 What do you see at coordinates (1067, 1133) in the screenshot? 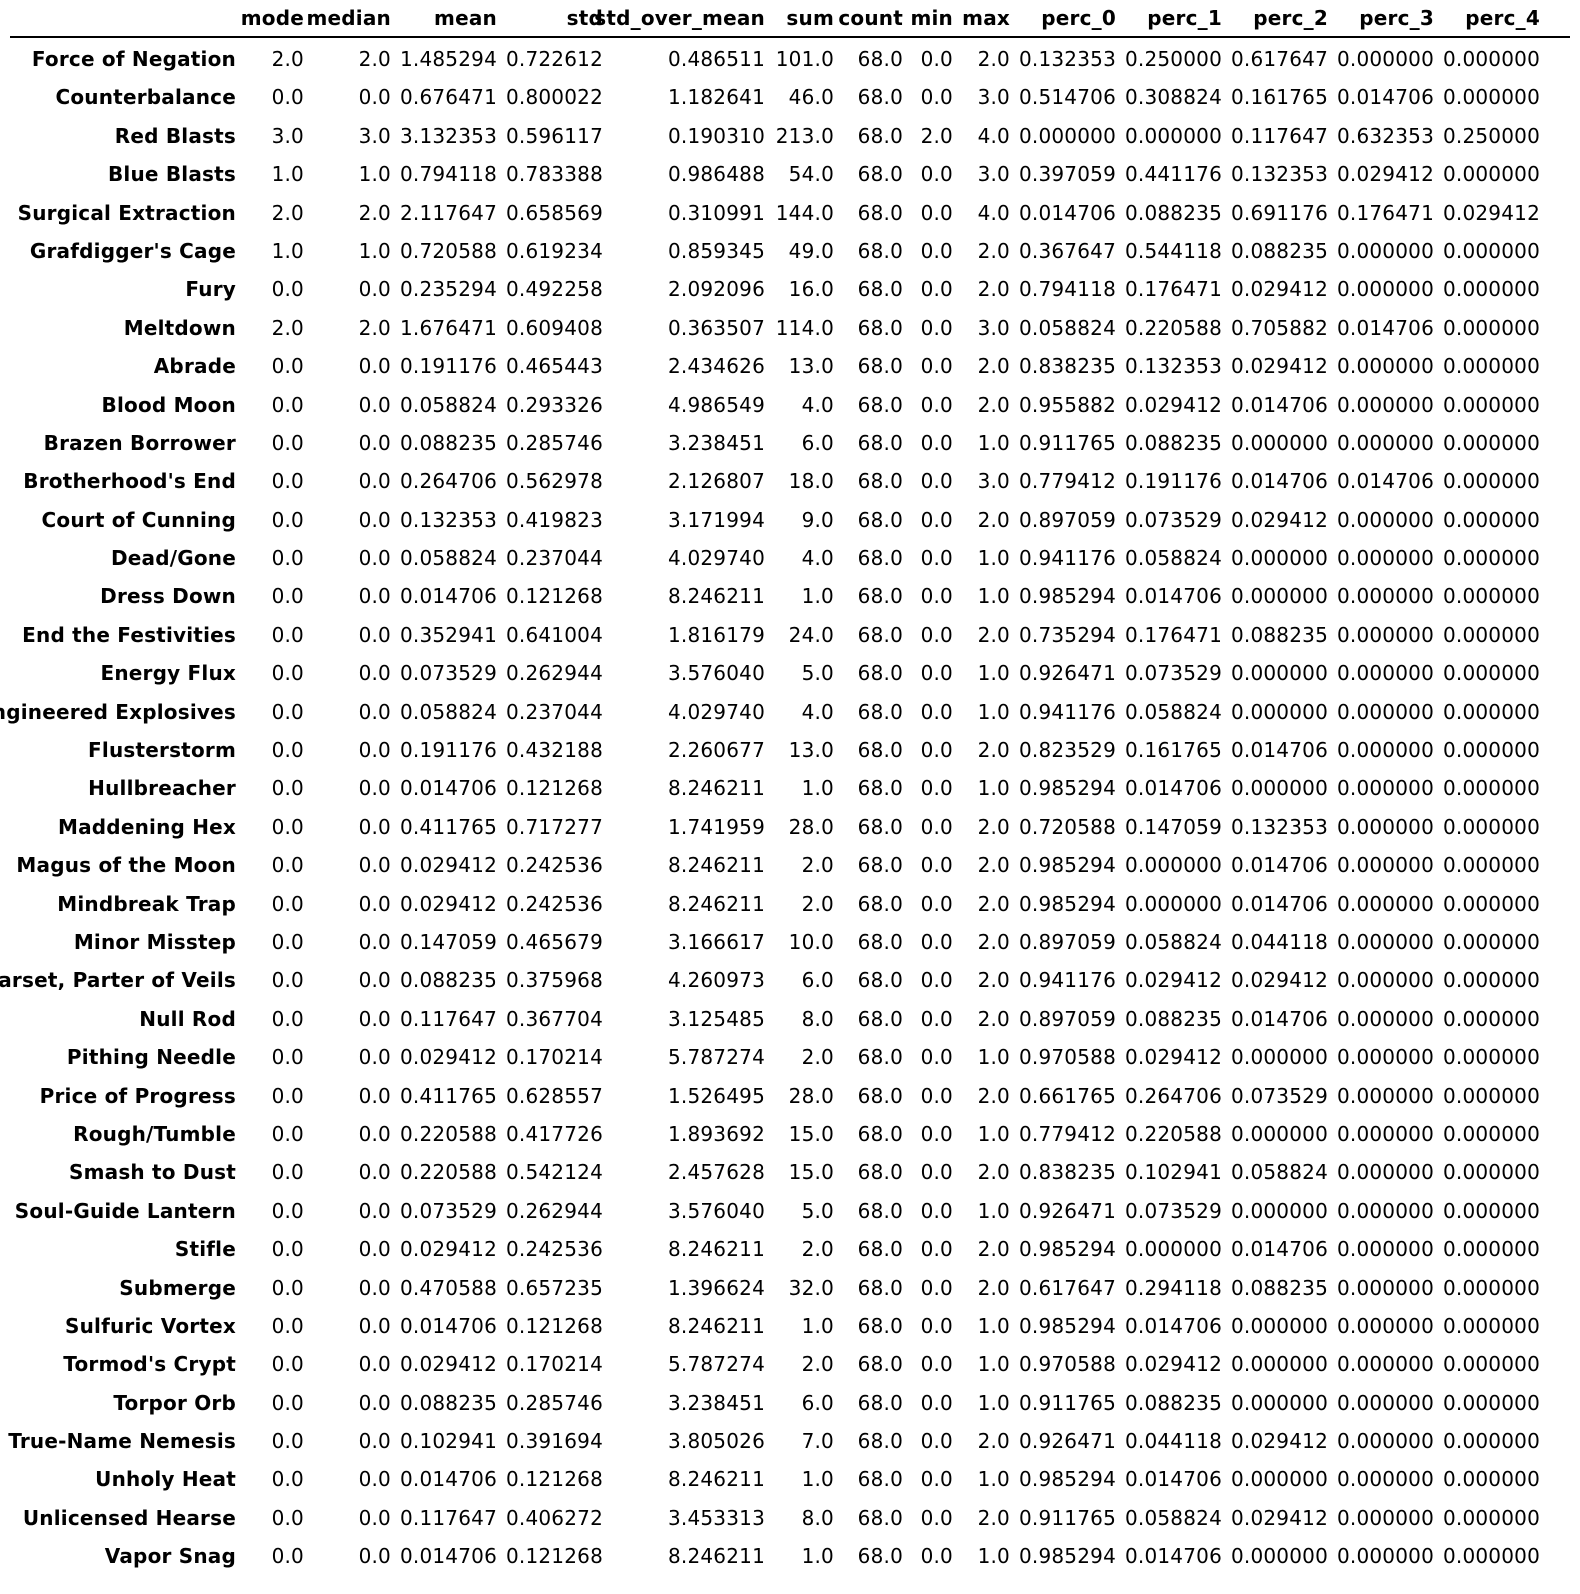
I see `cell-perc-0: 0.779412` at bounding box center [1067, 1133].